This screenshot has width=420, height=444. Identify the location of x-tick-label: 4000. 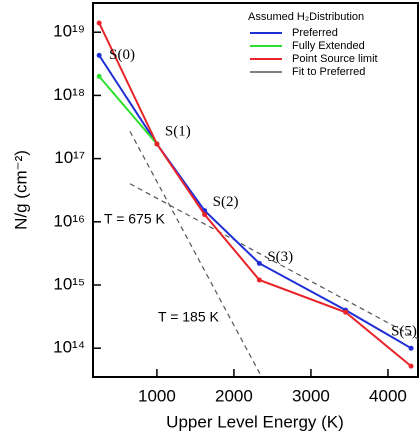
(388, 395).